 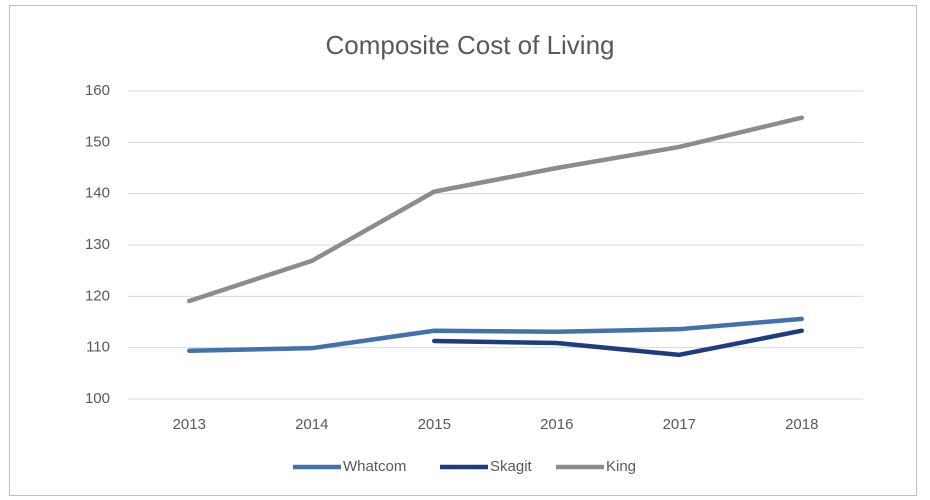 I want to click on y-tick-label: 100, so click(x=97, y=398).